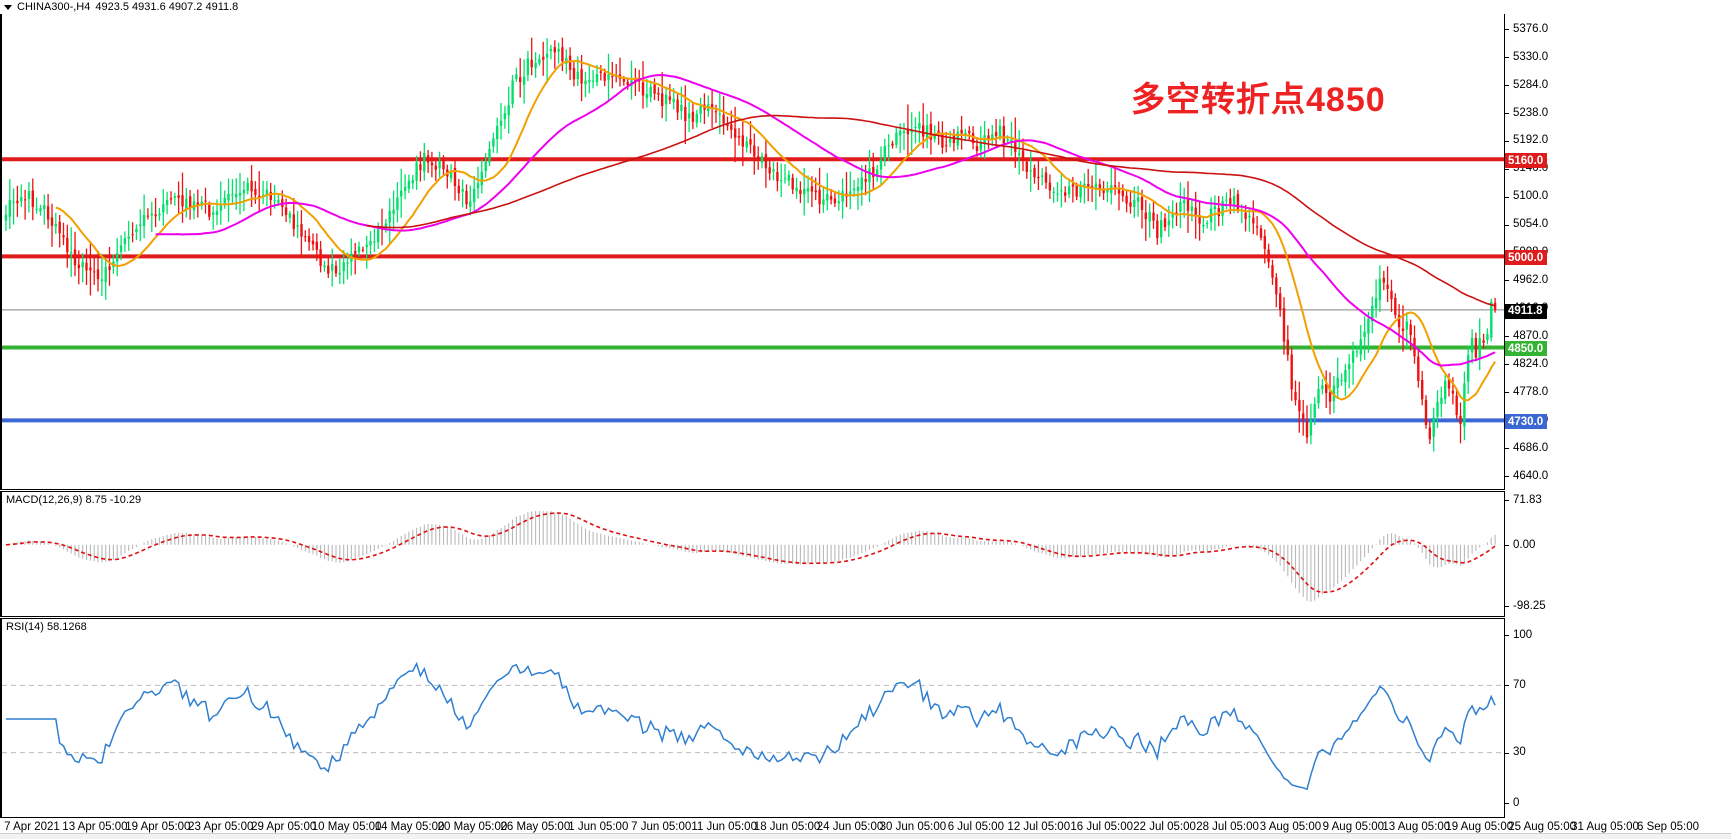  Describe the element at coordinates (1542, 827) in the screenshot. I see `time-axis-label: 25 Aug 05:00` at that location.